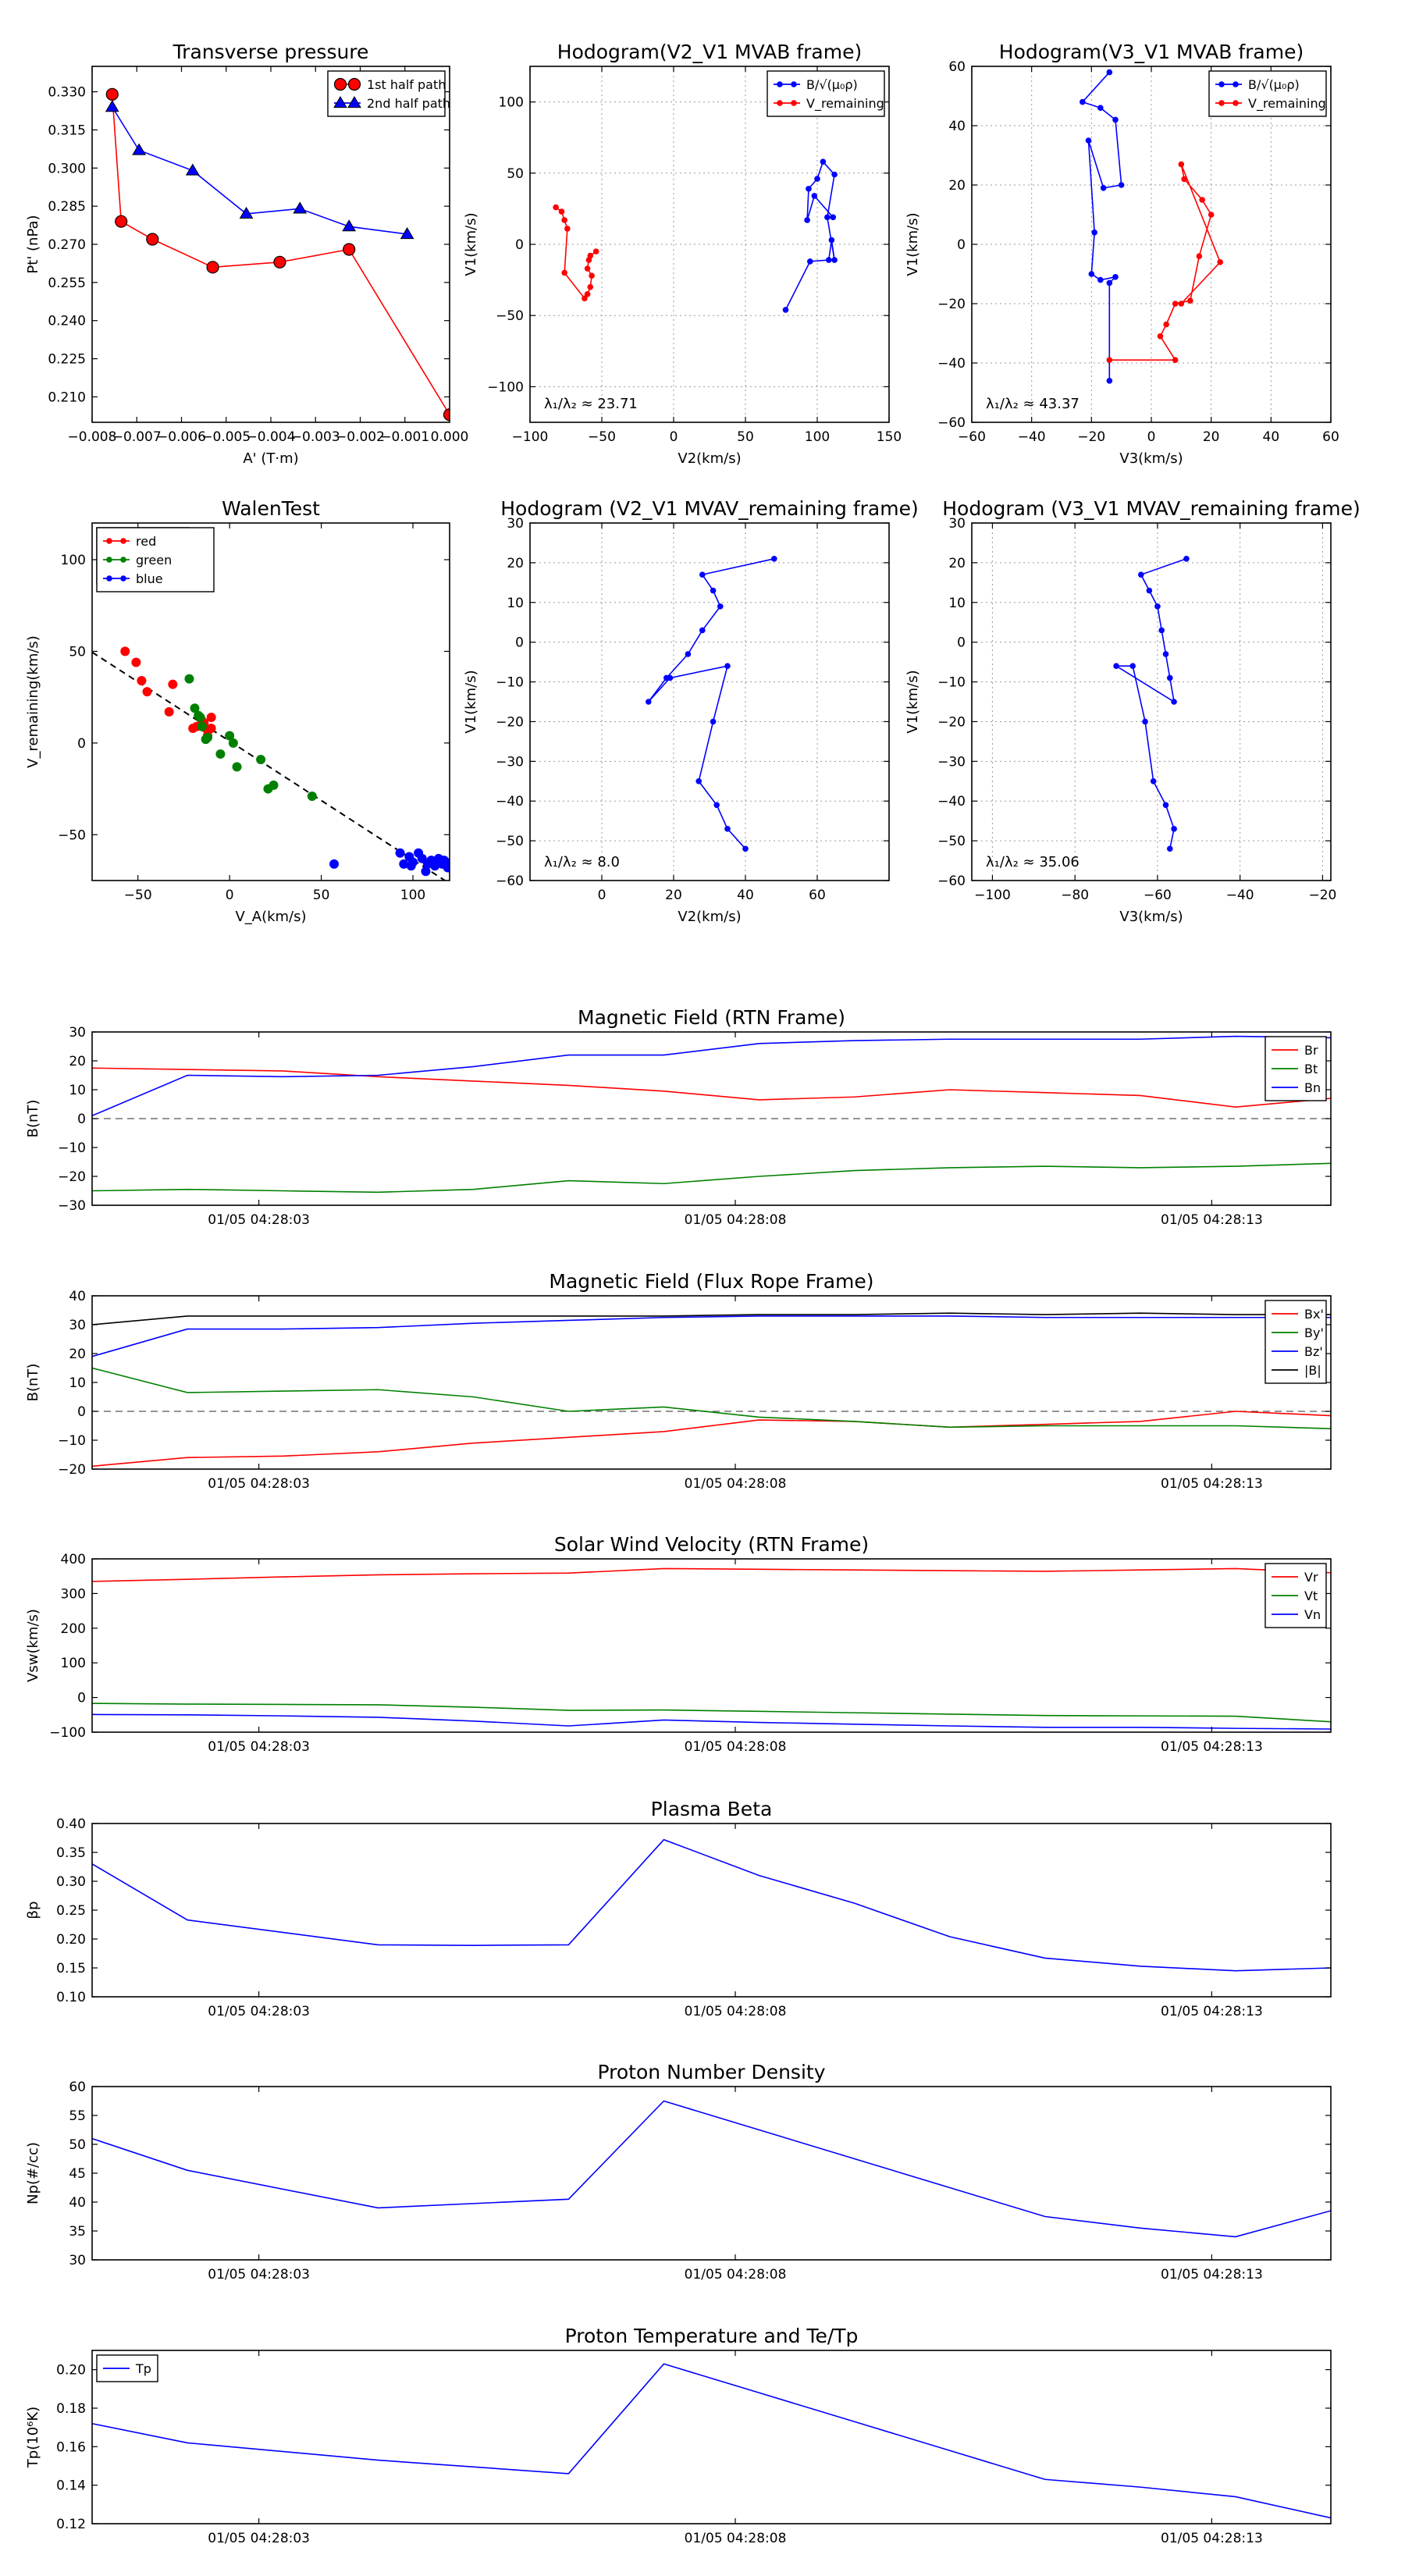 This screenshot has height=2576, width=1405. Describe the element at coordinates (143, 2368) in the screenshot. I see `legend-label: Tp` at that location.